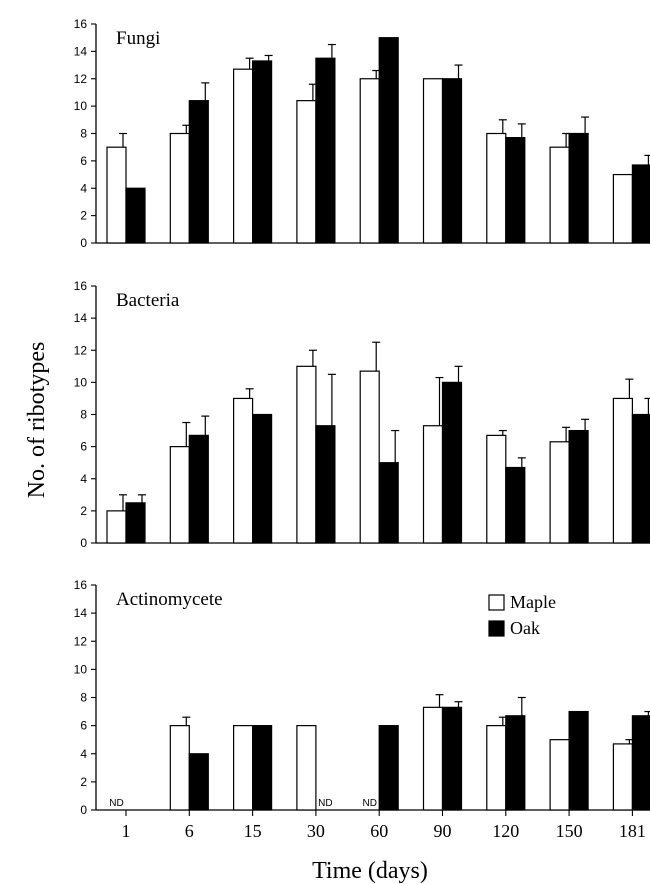 The width and height of the screenshot is (650, 884). Describe the element at coordinates (169, 599) in the screenshot. I see `panel-title: Actinomycete` at that location.